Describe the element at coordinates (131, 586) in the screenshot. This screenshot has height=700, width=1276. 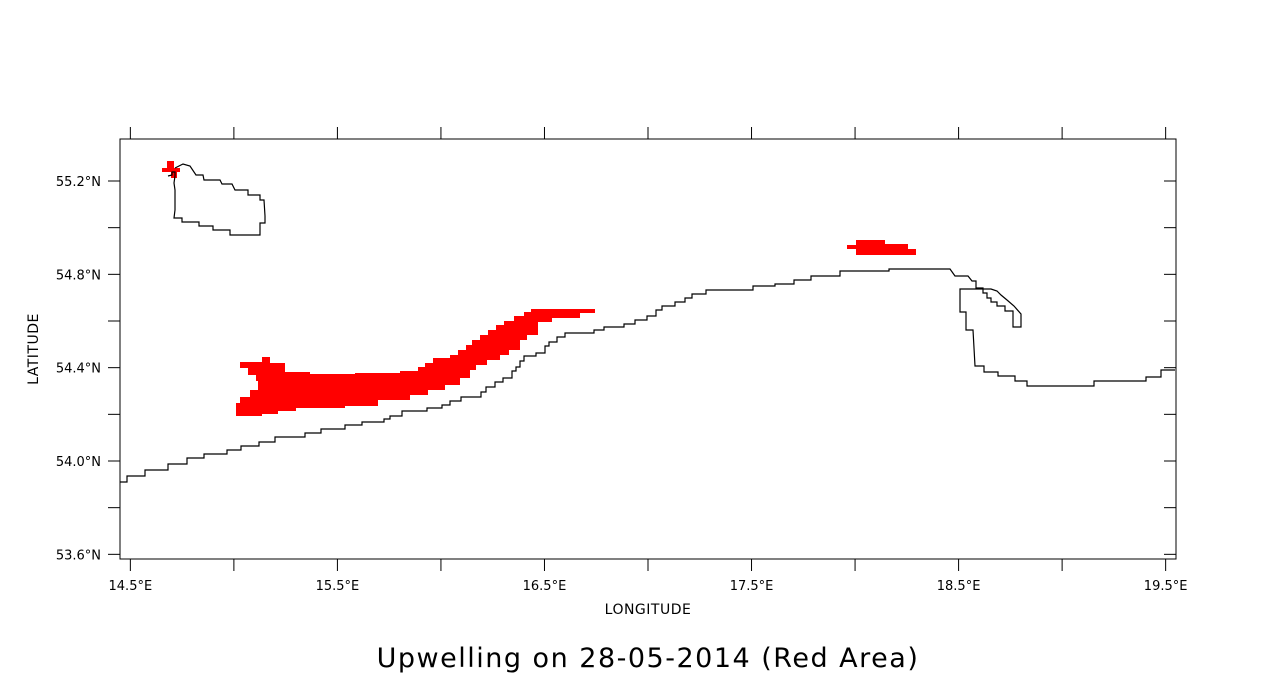
I see `x-tick-label: 14.5°E` at that location.